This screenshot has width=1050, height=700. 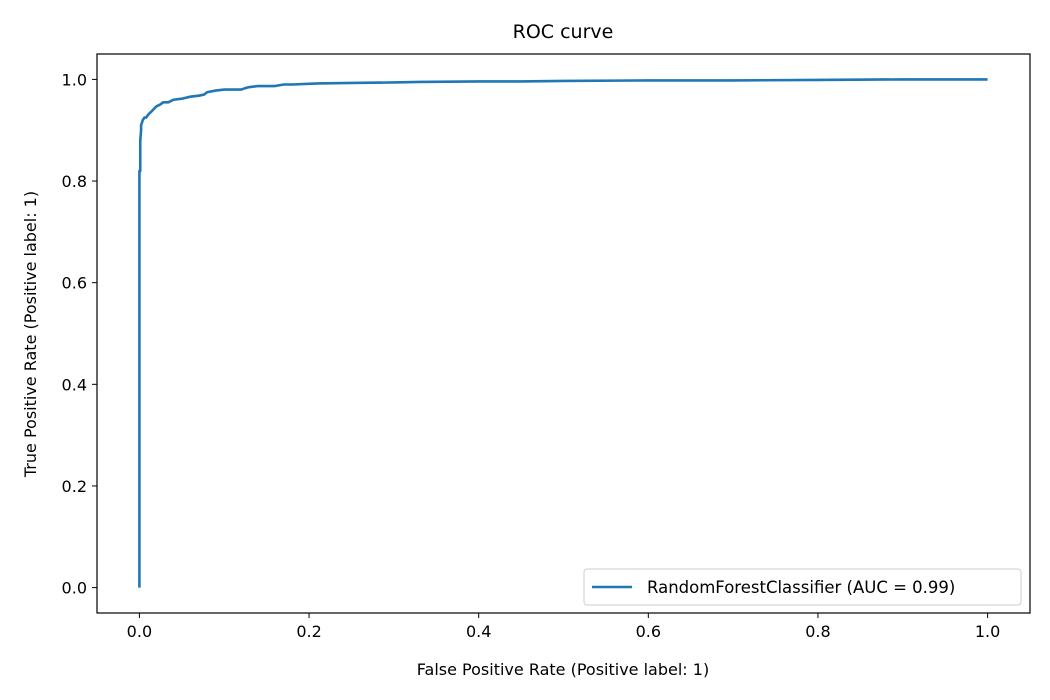 What do you see at coordinates (563, 669) in the screenshot?
I see `x-axis-label: False Positive Rate (Positive label: 1)` at bounding box center [563, 669].